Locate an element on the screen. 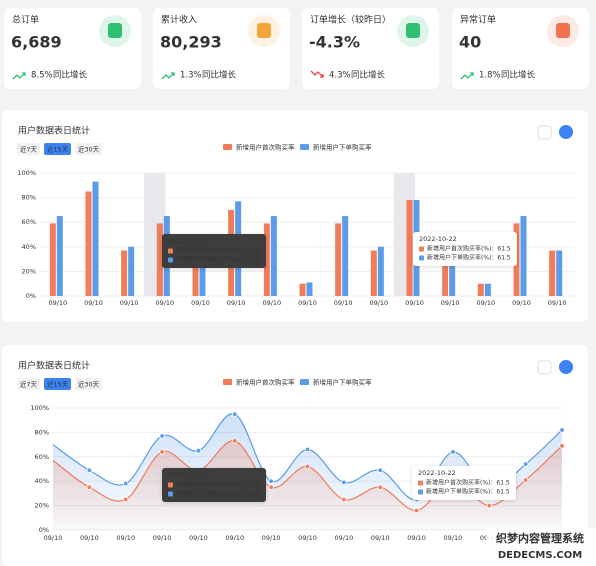 The image size is (596, 566). card-value: 40 is located at coordinates (470, 42).